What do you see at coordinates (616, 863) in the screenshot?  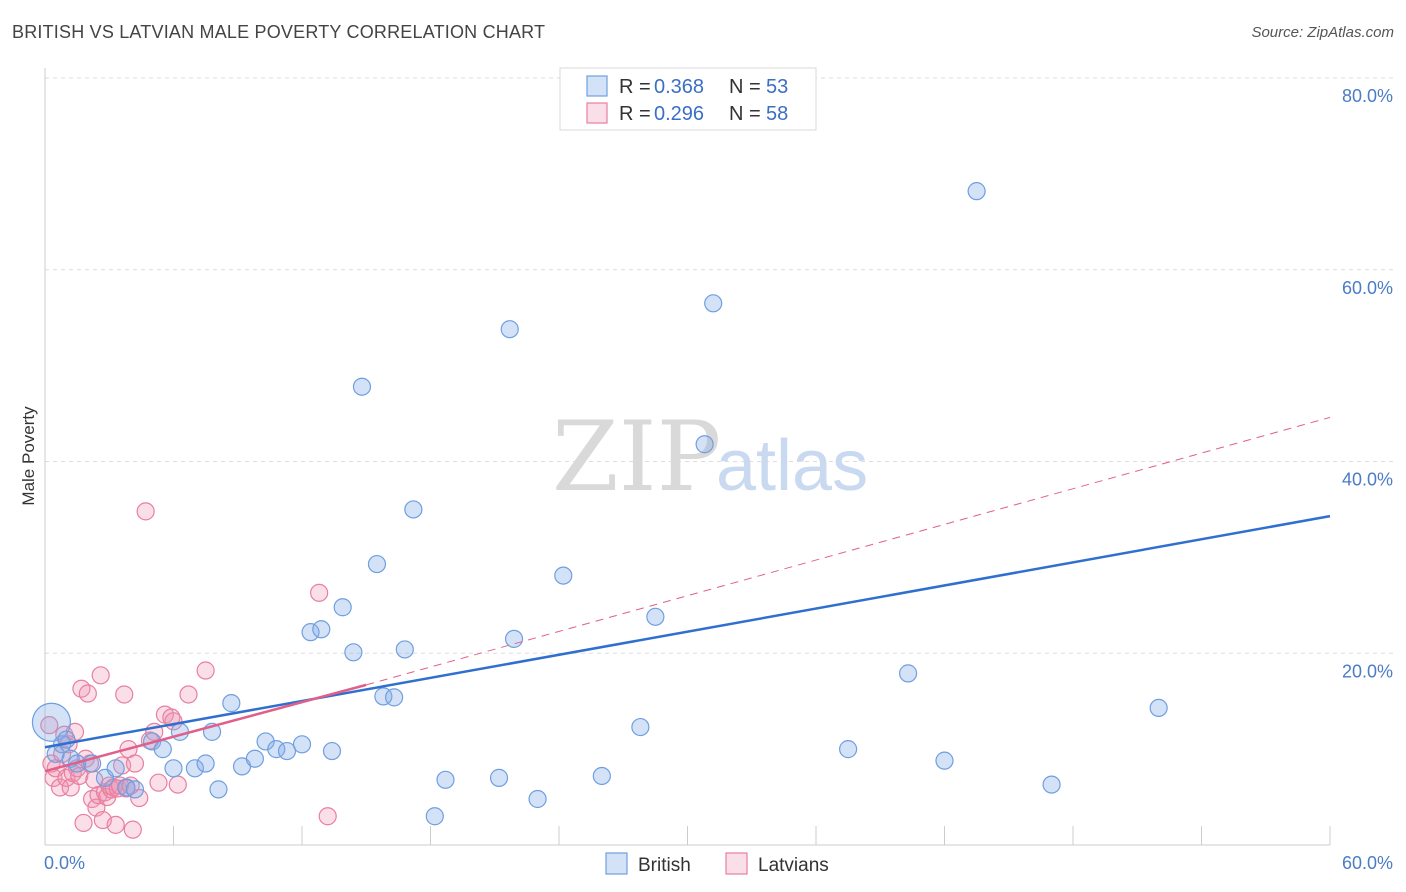 I see `bottom-legend-swatch-british` at bounding box center [616, 863].